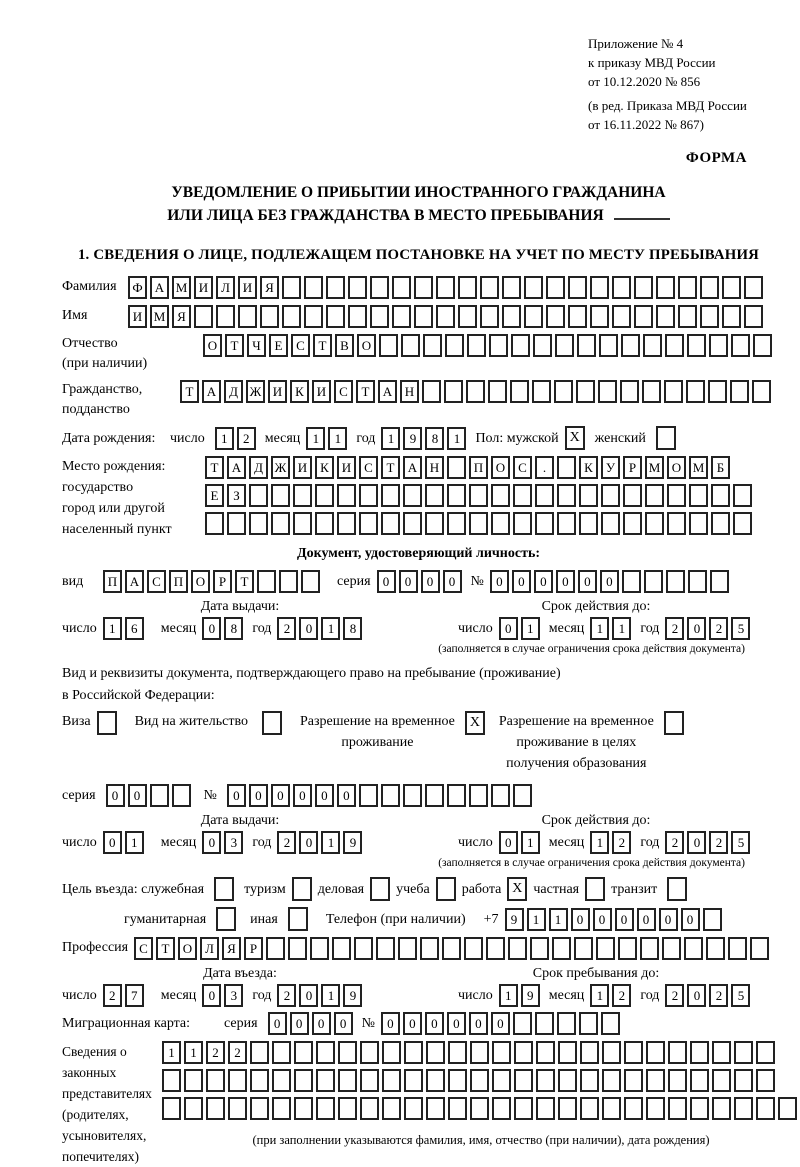 This screenshot has width=800, height=1167. Describe the element at coordinates (474, 723) in the screenshot. I see `checkbox-temp-residence-permit: X` at that location.